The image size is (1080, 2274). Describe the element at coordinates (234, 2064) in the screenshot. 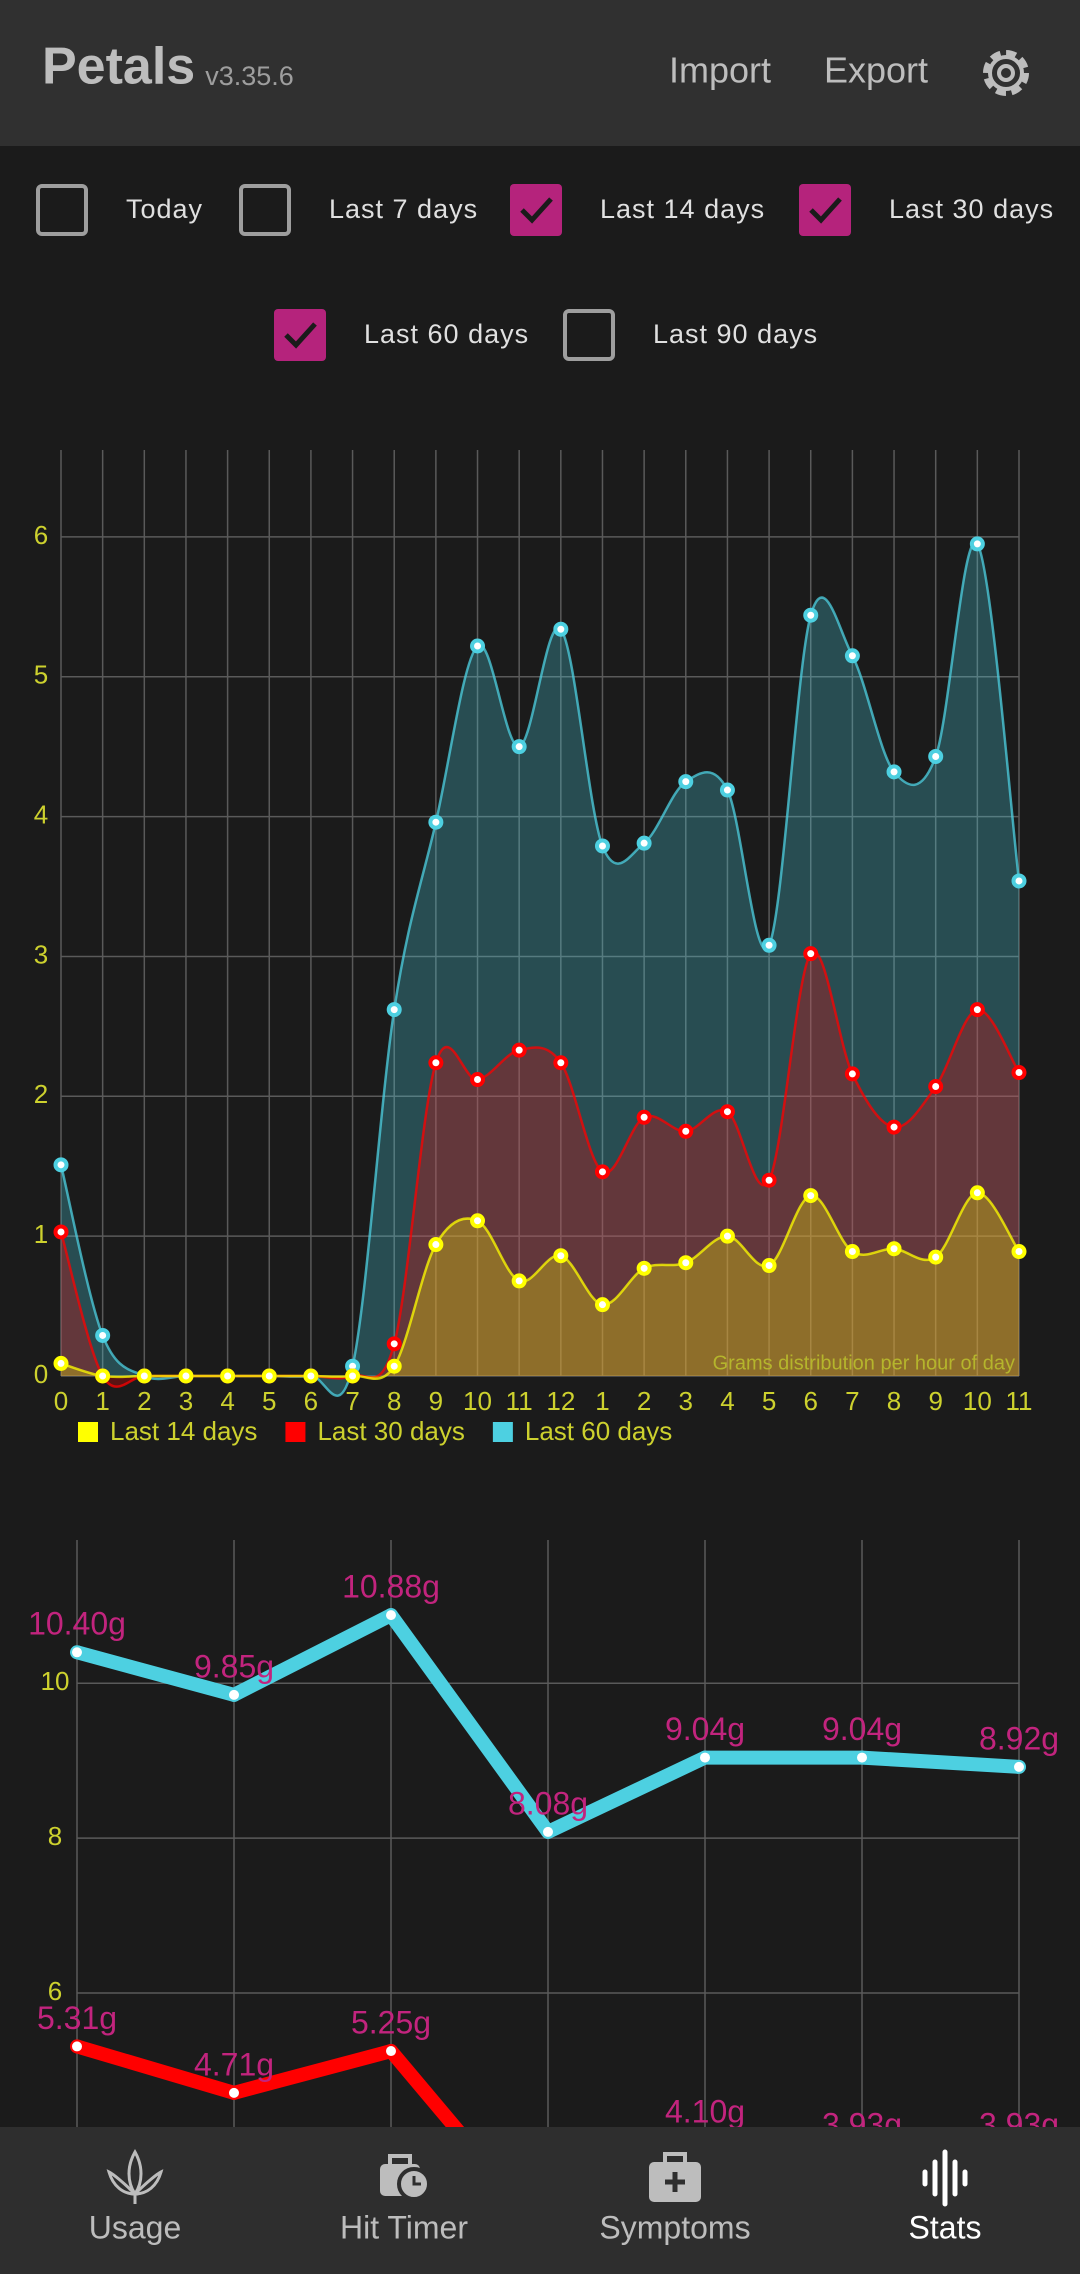

I see `value-label: 4.71g` at that location.